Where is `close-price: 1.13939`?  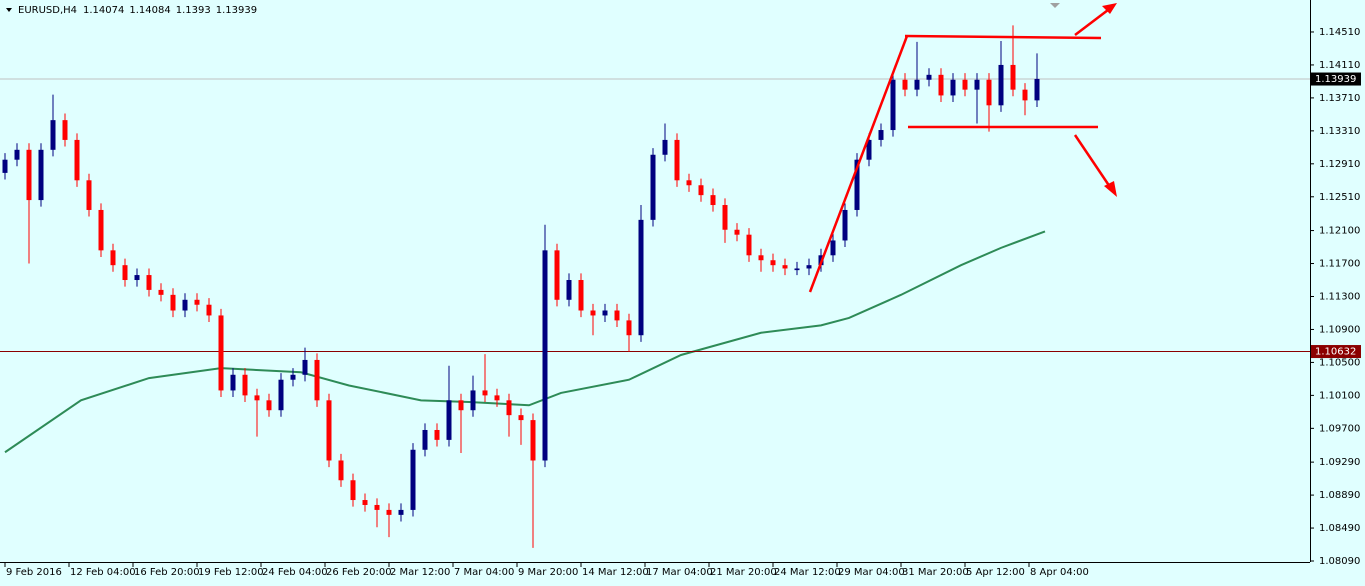
close-price: 1.13939 is located at coordinates (236, 10).